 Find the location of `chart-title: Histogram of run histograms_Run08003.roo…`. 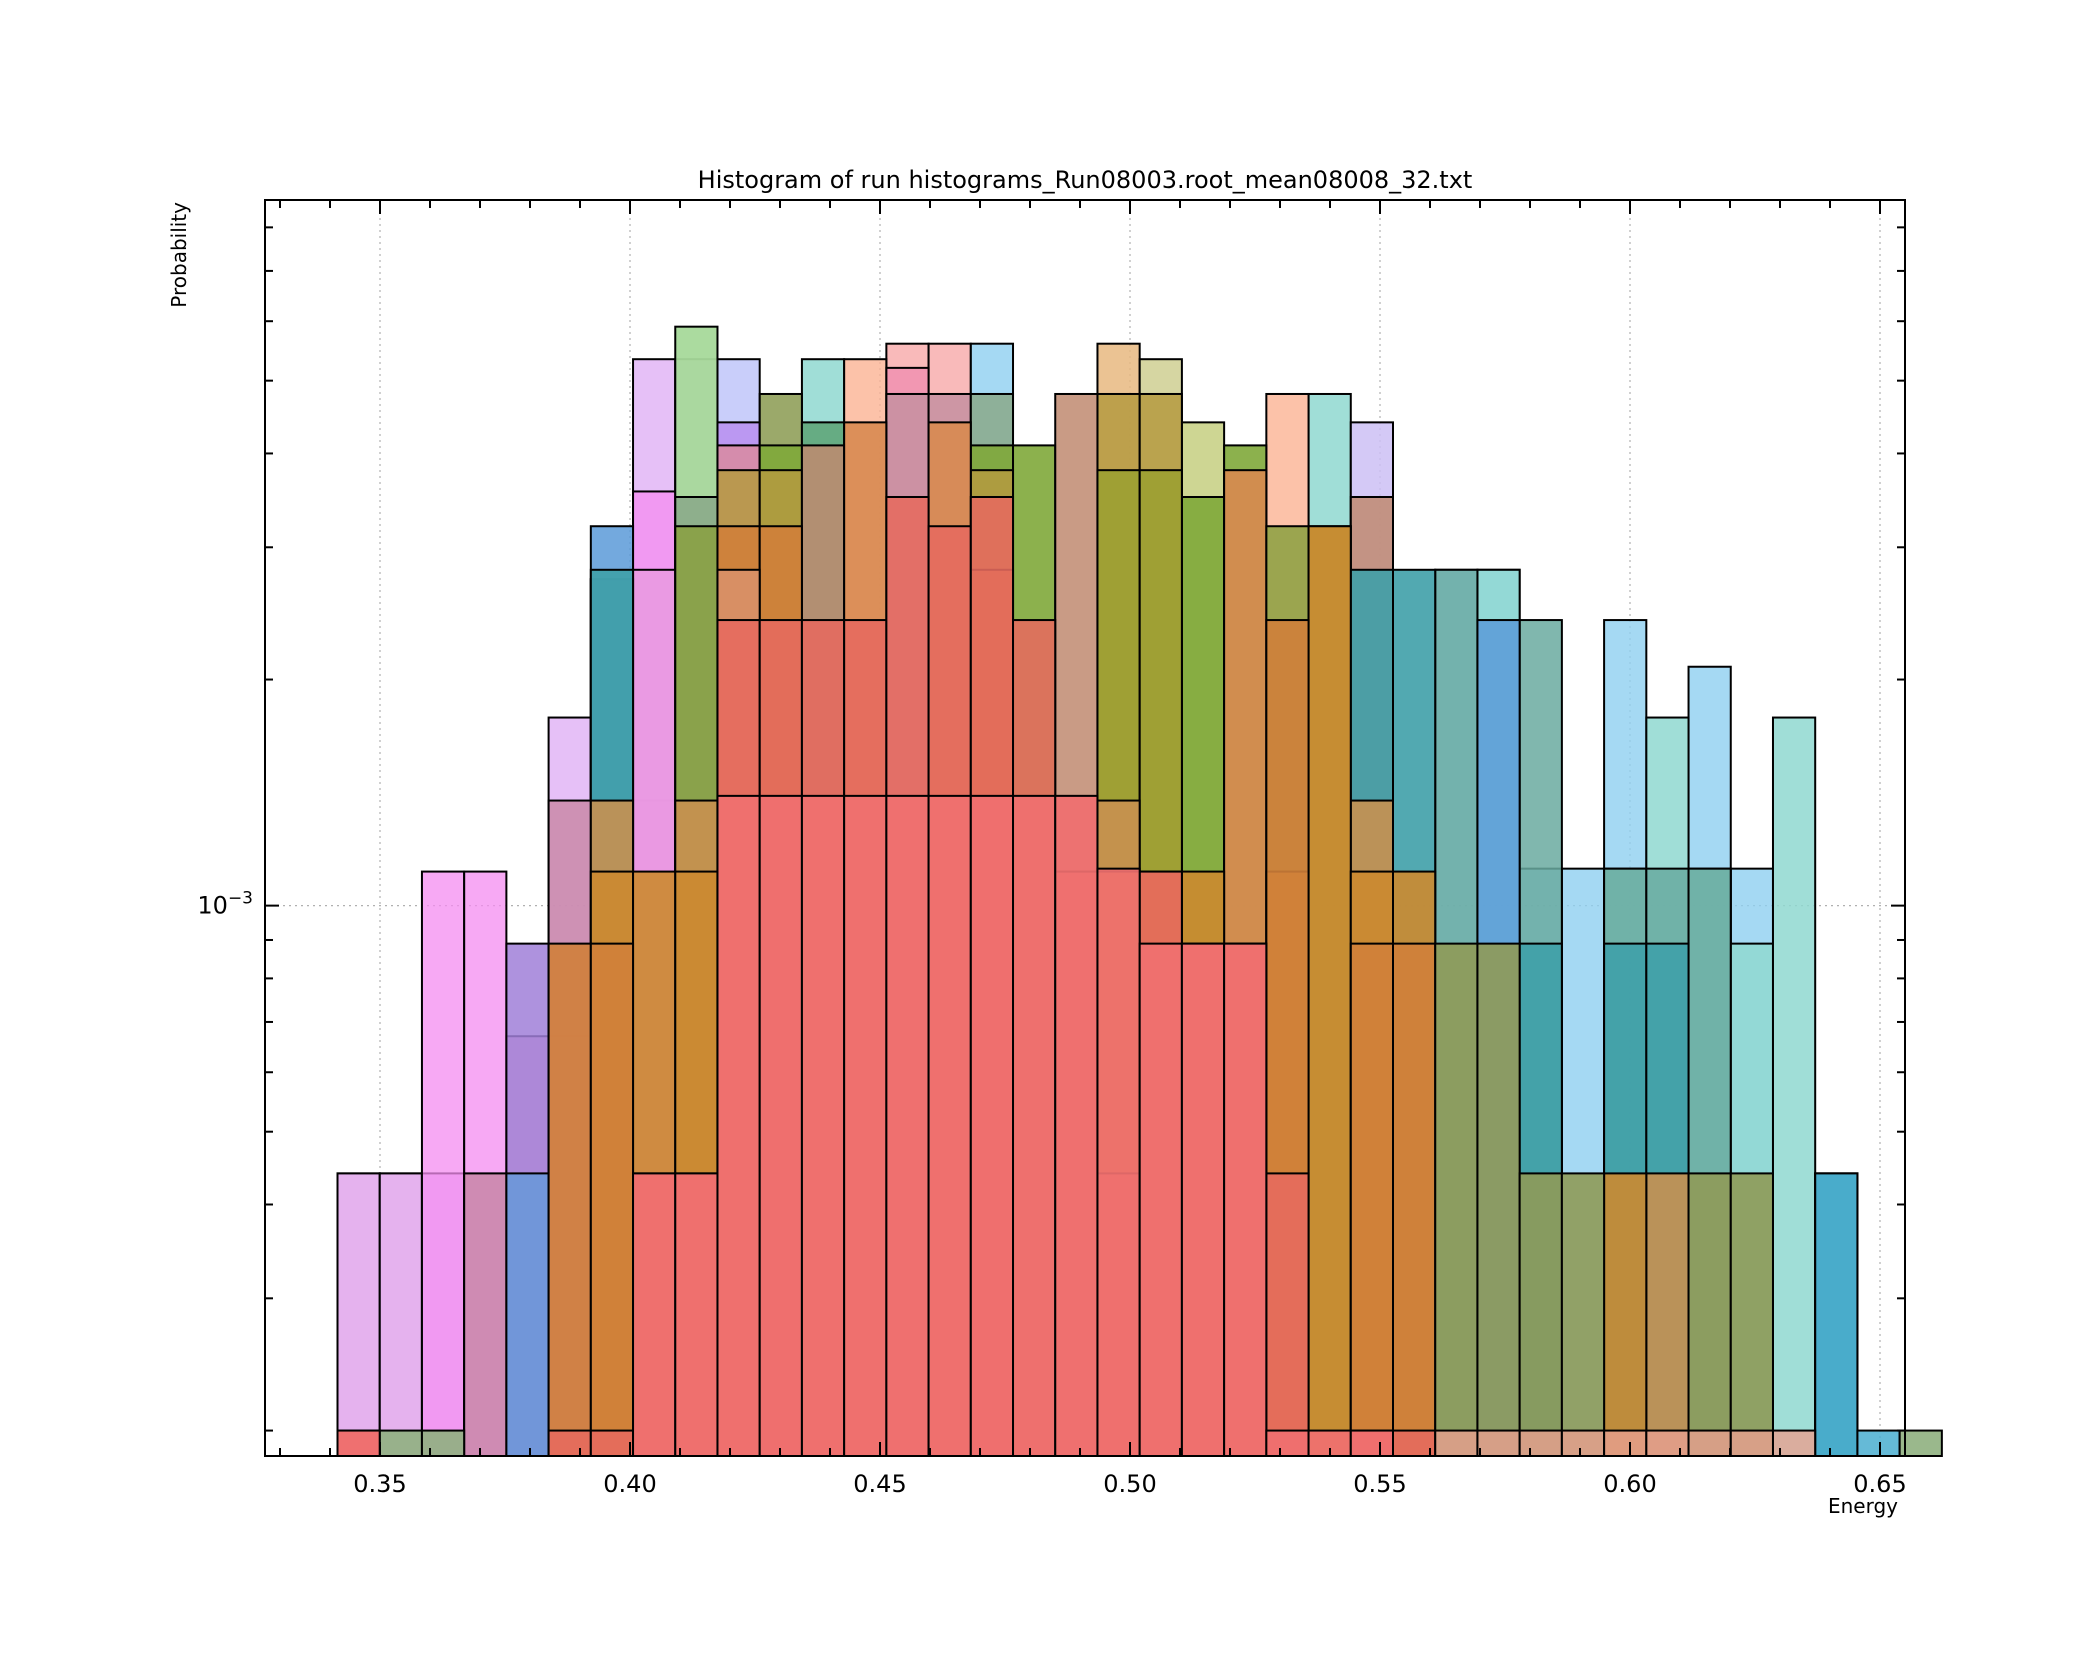

chart-title: Histogram of run histograms_Run08003.roo… is located at coordinates (1085, 180).